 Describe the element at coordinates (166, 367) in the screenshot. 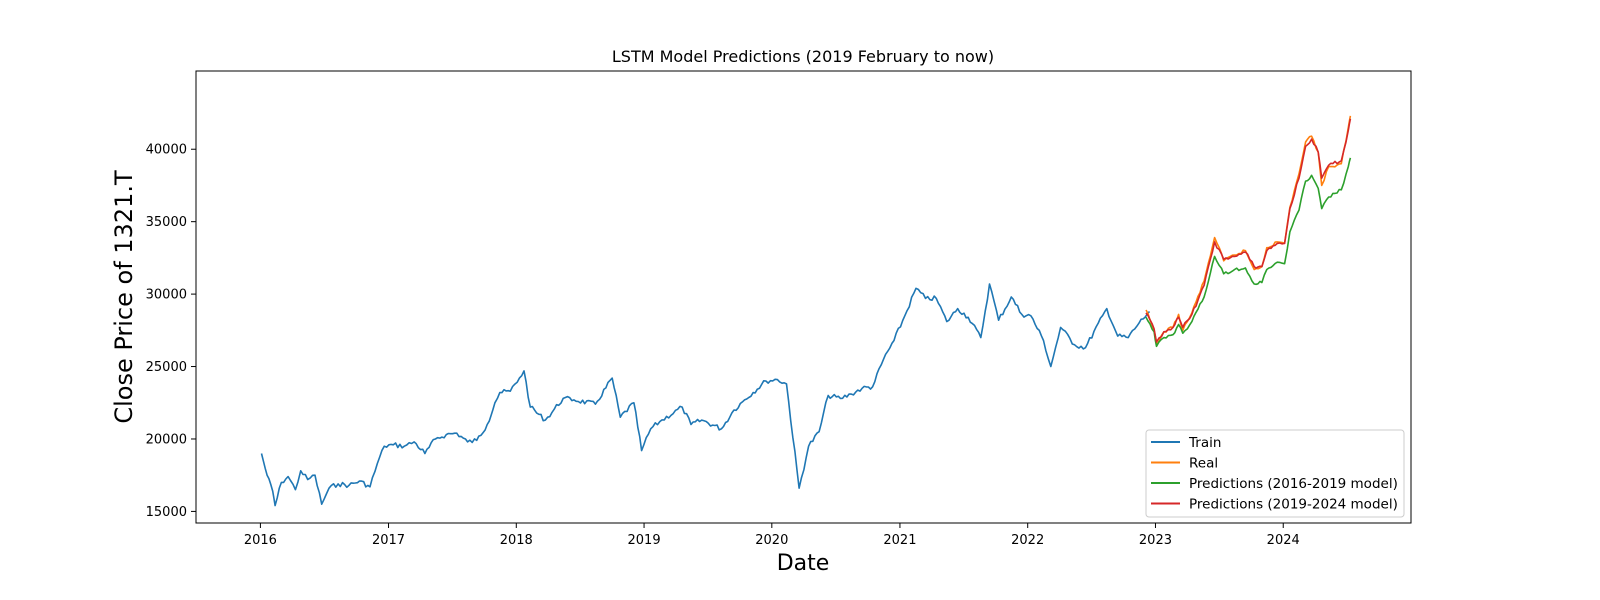

I see `y-tick-label: 25000` at that location.